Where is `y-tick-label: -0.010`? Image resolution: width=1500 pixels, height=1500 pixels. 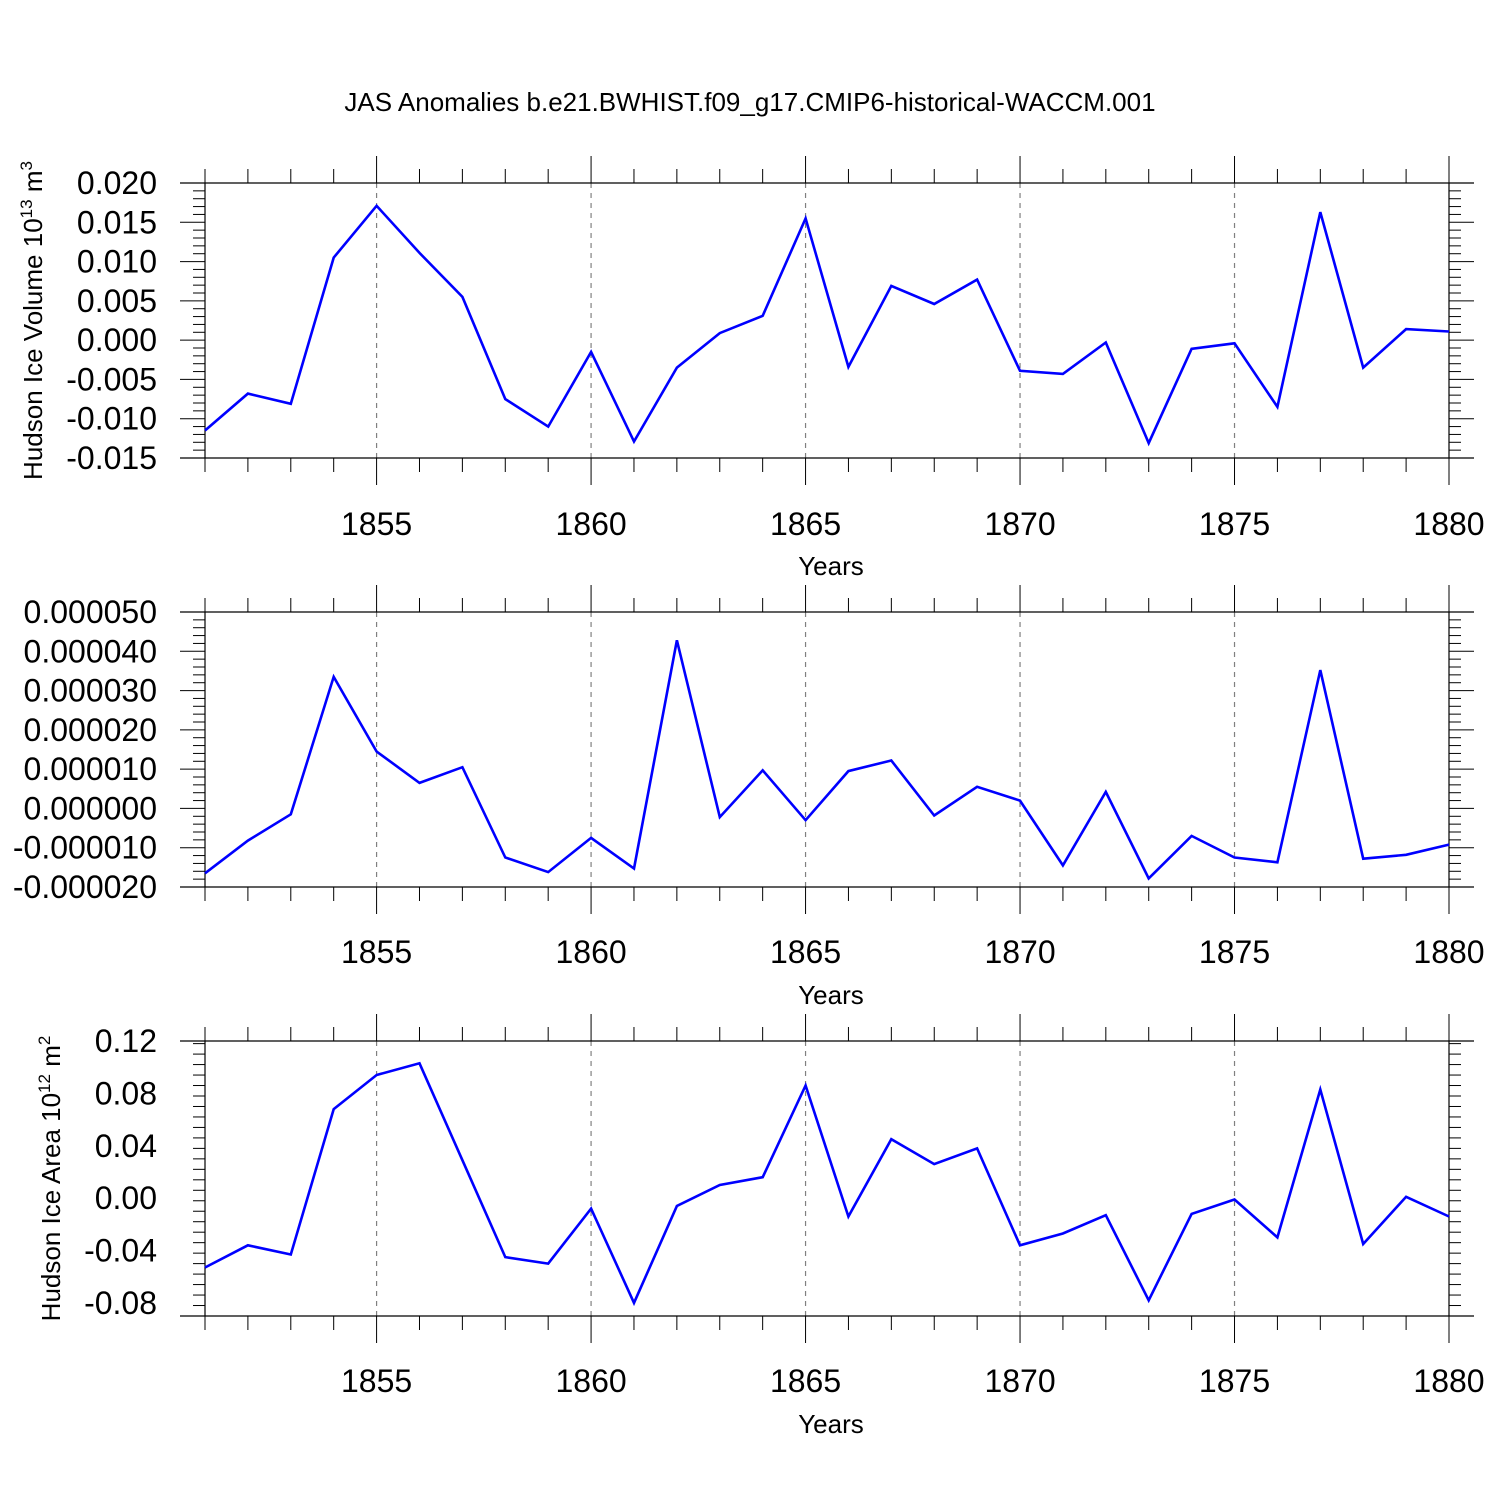 y-tick-label: -0.010 is located at coordinates (111, 419).